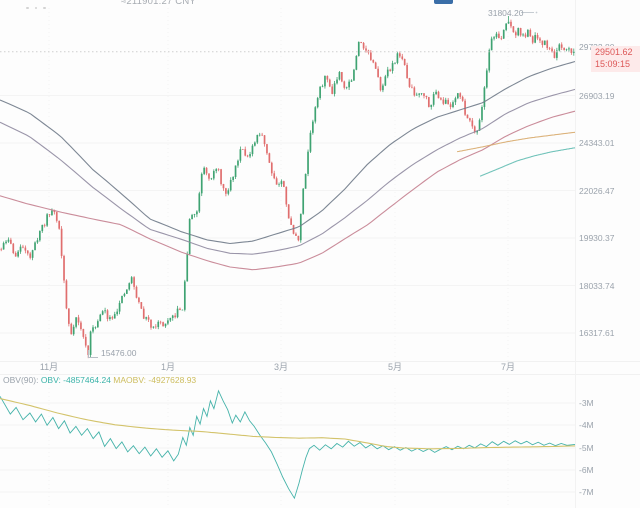 This screenshot has width=640, height=508. What do you see at coordinates (443, 2) in the screenshot?
I see `top-tab-indicator` at bounding box center [443, 2].